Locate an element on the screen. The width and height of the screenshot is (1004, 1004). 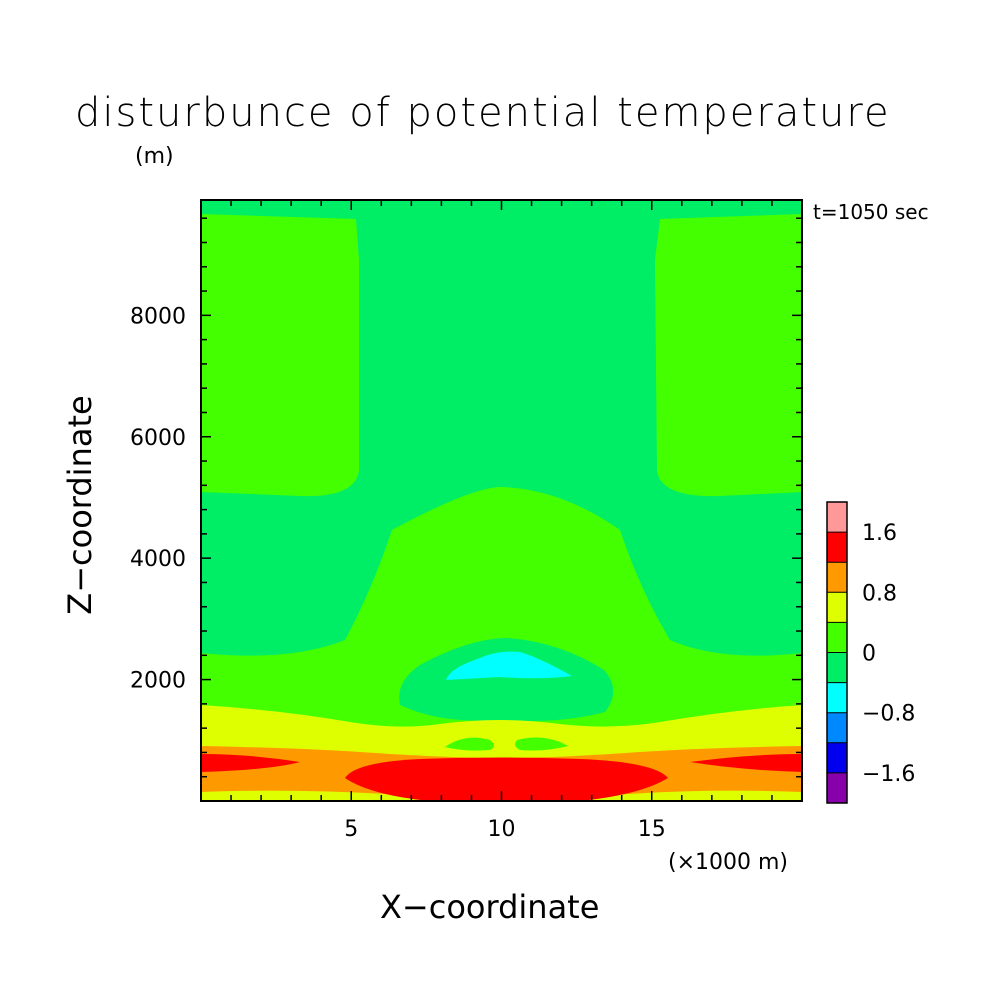
chart-title: disturbunce of potential temperature is located at coordinates (483, 113).